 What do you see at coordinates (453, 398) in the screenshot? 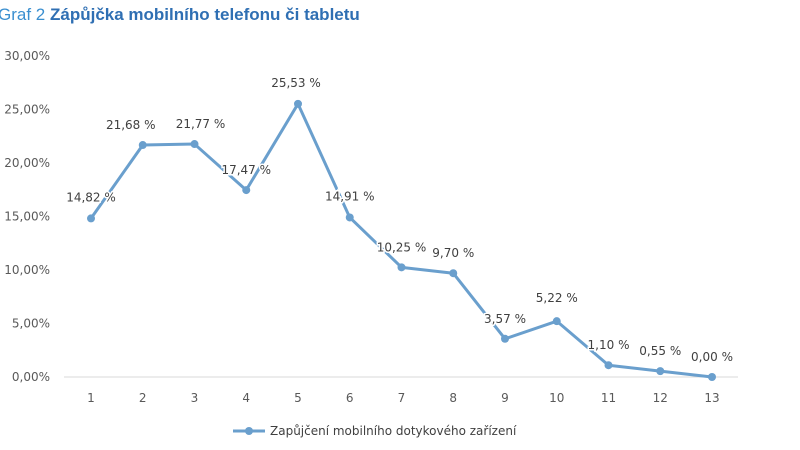
I see `x-tick-label: 8` at bounding box center [453, 398].